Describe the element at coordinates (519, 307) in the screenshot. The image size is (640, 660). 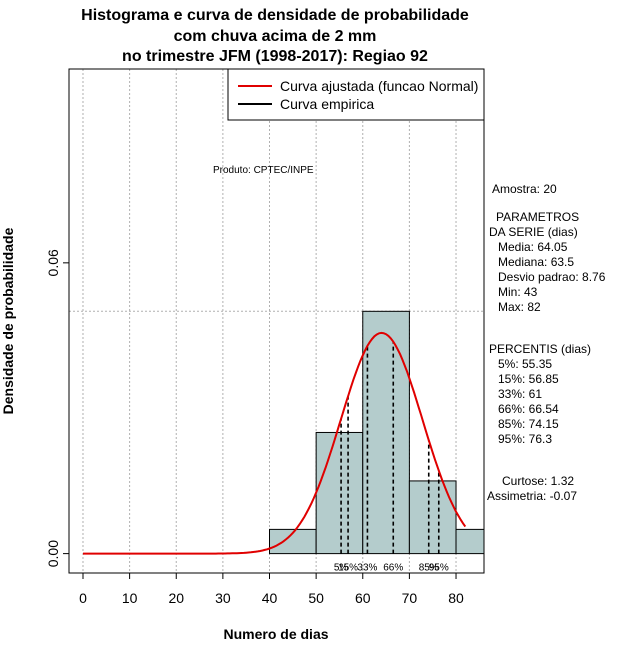
I see `stat-max: Max: 82` at that location.